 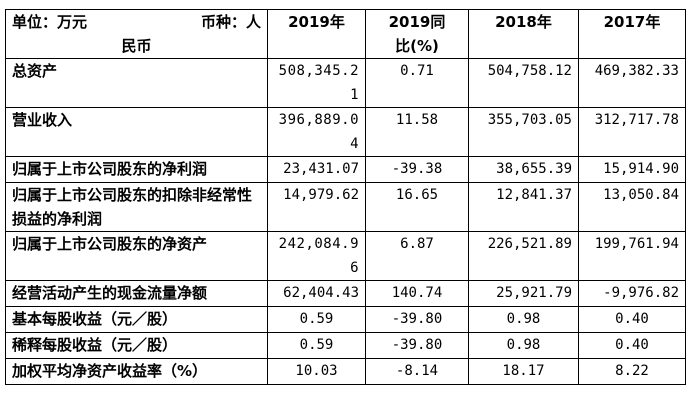 What do you see at coordinates (417, 371) in the screenshot?
I see `value-yoy: -8.14` at bounding box center [417, 371].